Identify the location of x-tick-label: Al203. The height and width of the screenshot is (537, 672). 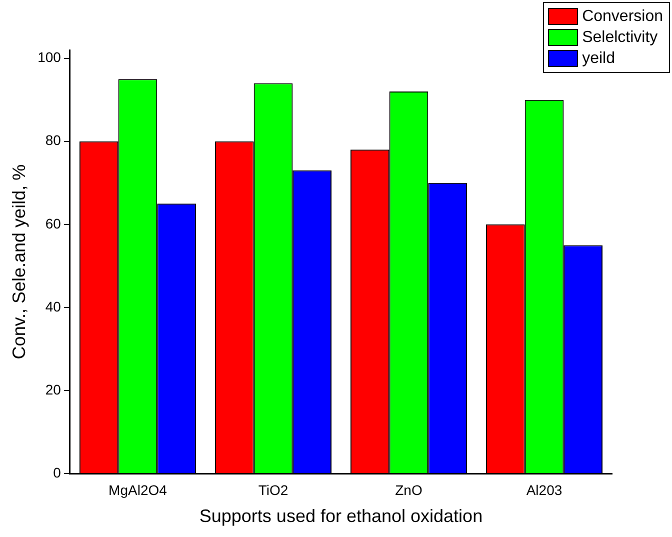
(544, 490).